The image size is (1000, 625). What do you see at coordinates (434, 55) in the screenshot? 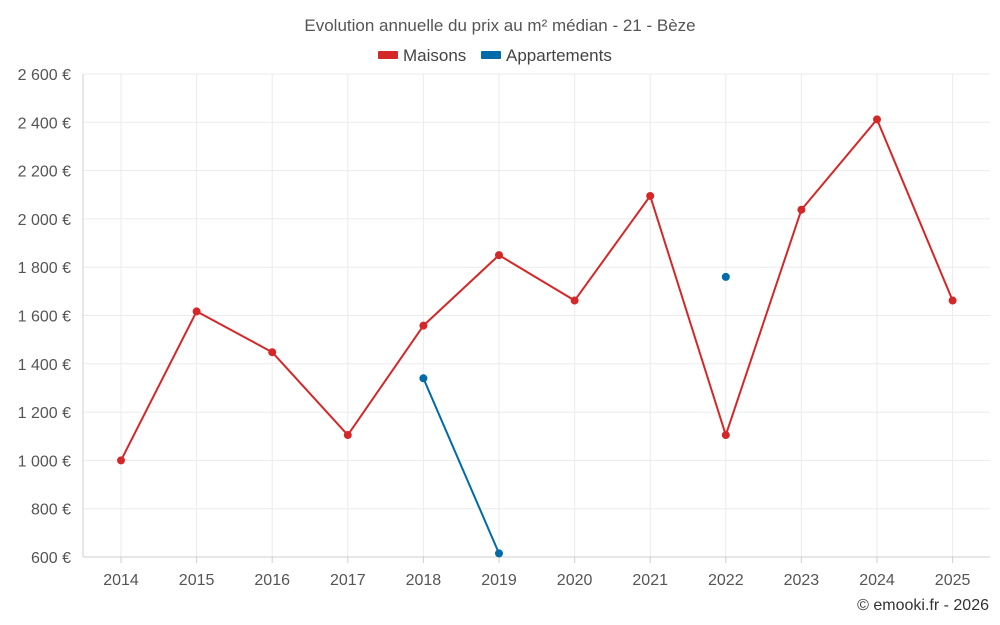
I see `legend-label-maisons: Maisons` at bounding box center [434, 55].